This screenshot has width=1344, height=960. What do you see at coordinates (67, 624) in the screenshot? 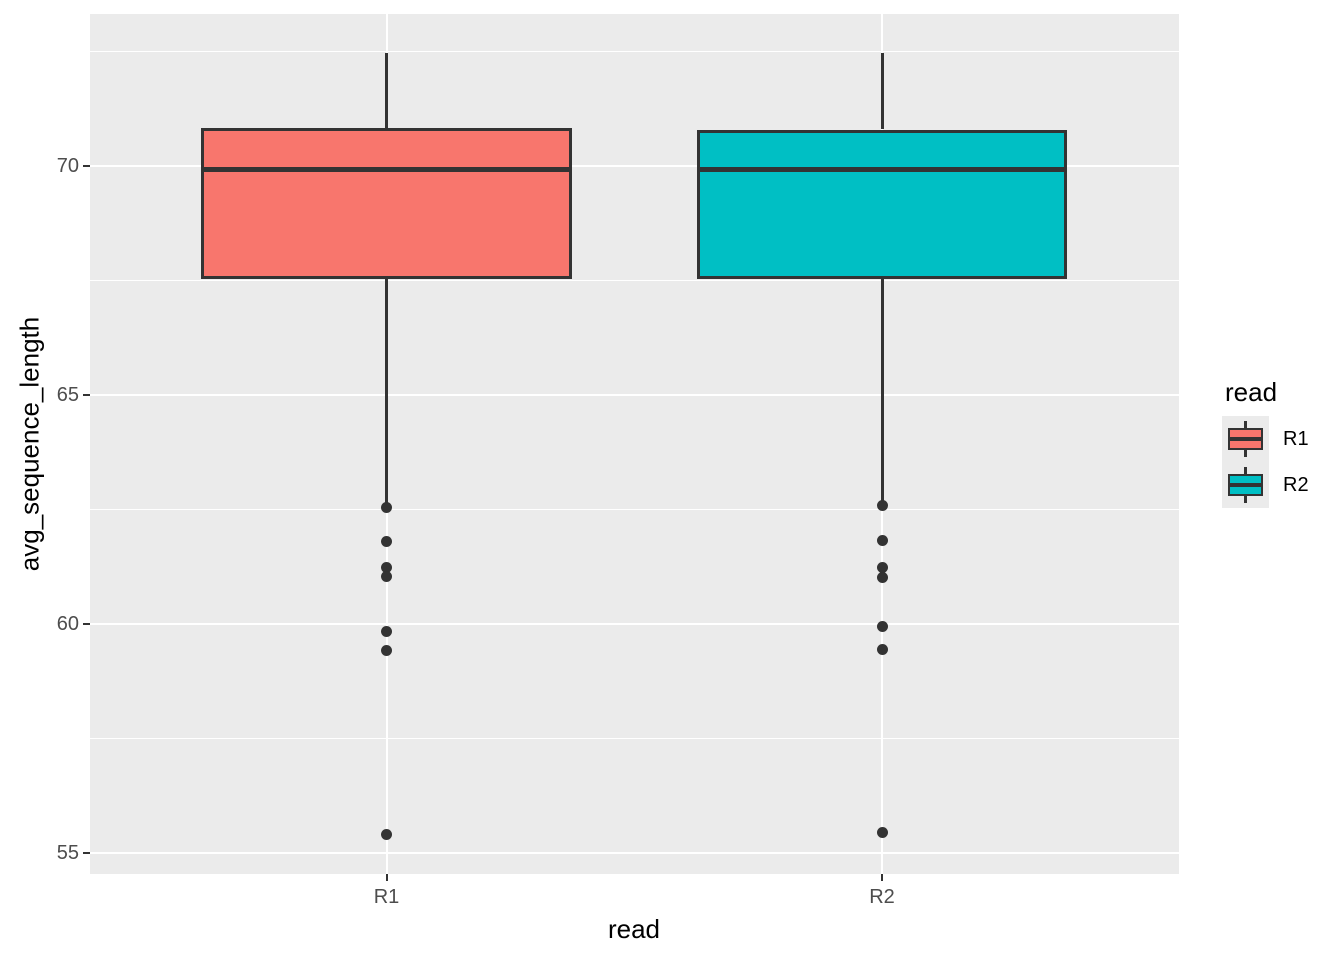
I see `y-tick-label: 60` at bounding box center [67, 624].